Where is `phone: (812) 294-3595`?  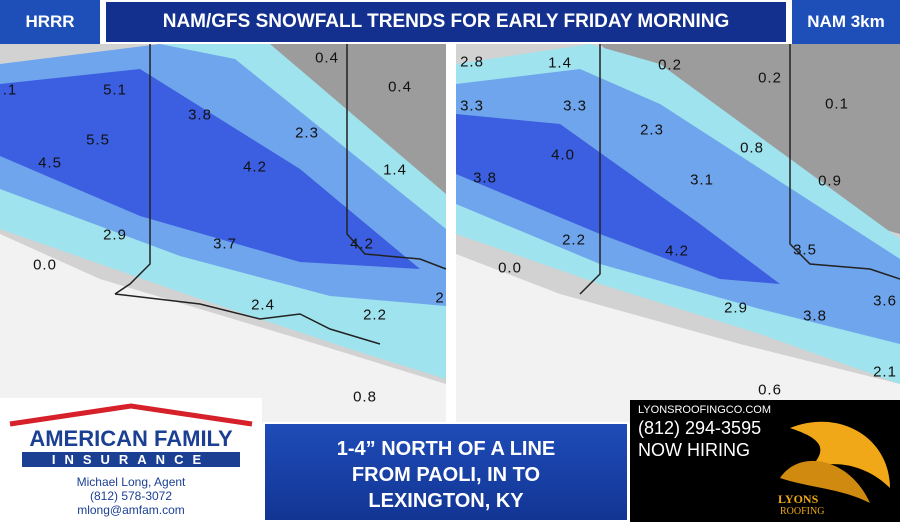 phone: (812) 294-3595 is located at coordinates (700, 428).